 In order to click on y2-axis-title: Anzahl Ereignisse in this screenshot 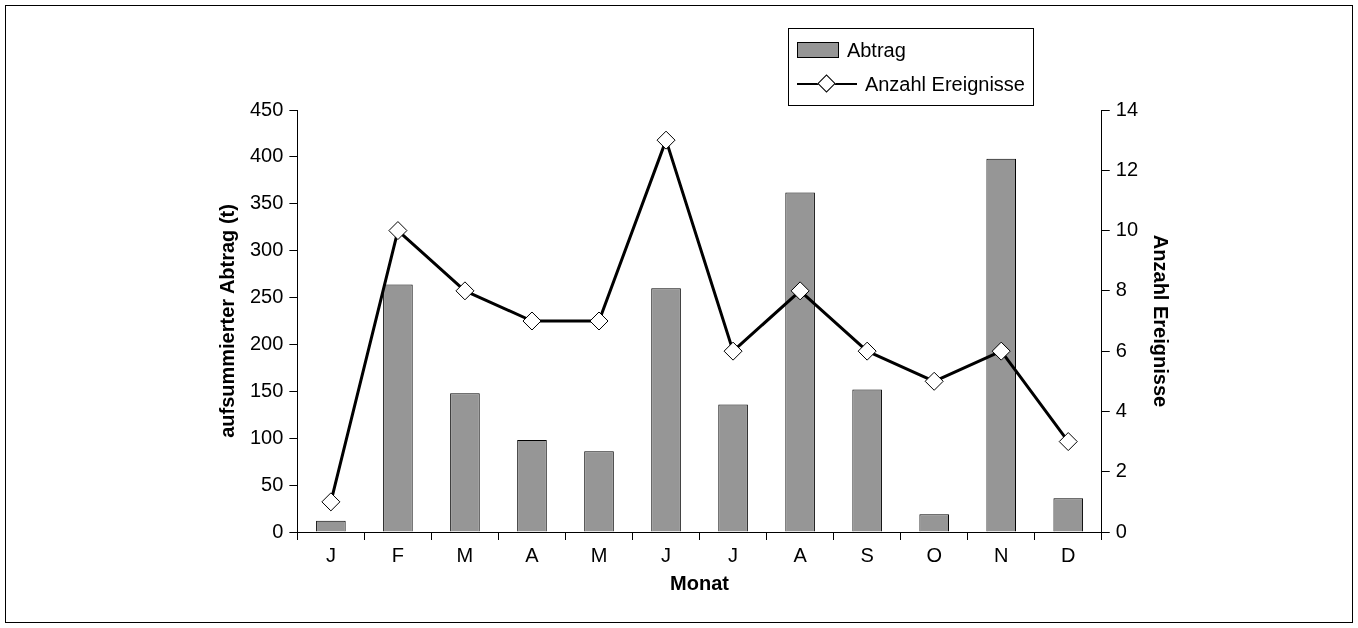, I will do `click(1161, 321)`.